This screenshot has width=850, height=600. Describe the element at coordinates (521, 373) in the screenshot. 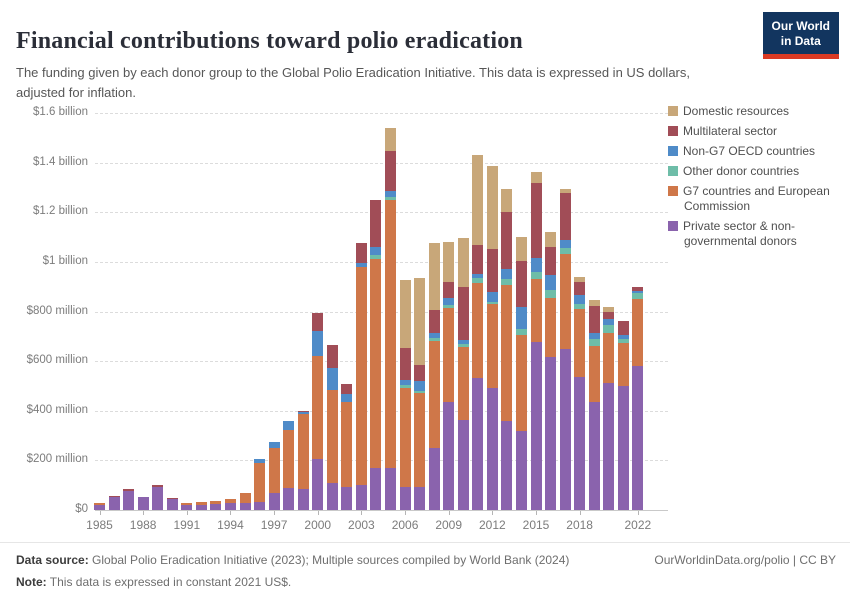

I see `bar-2014` at that location.